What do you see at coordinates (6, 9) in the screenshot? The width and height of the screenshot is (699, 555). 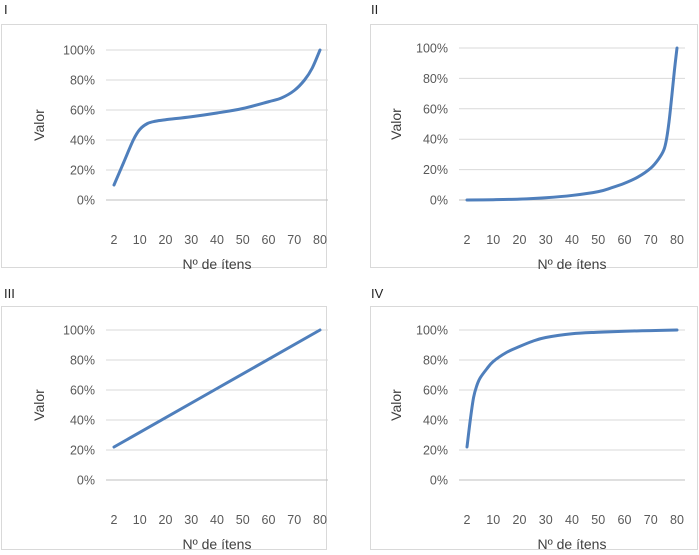 I see `panel-label-i: I` at bounding box center [6, 9].